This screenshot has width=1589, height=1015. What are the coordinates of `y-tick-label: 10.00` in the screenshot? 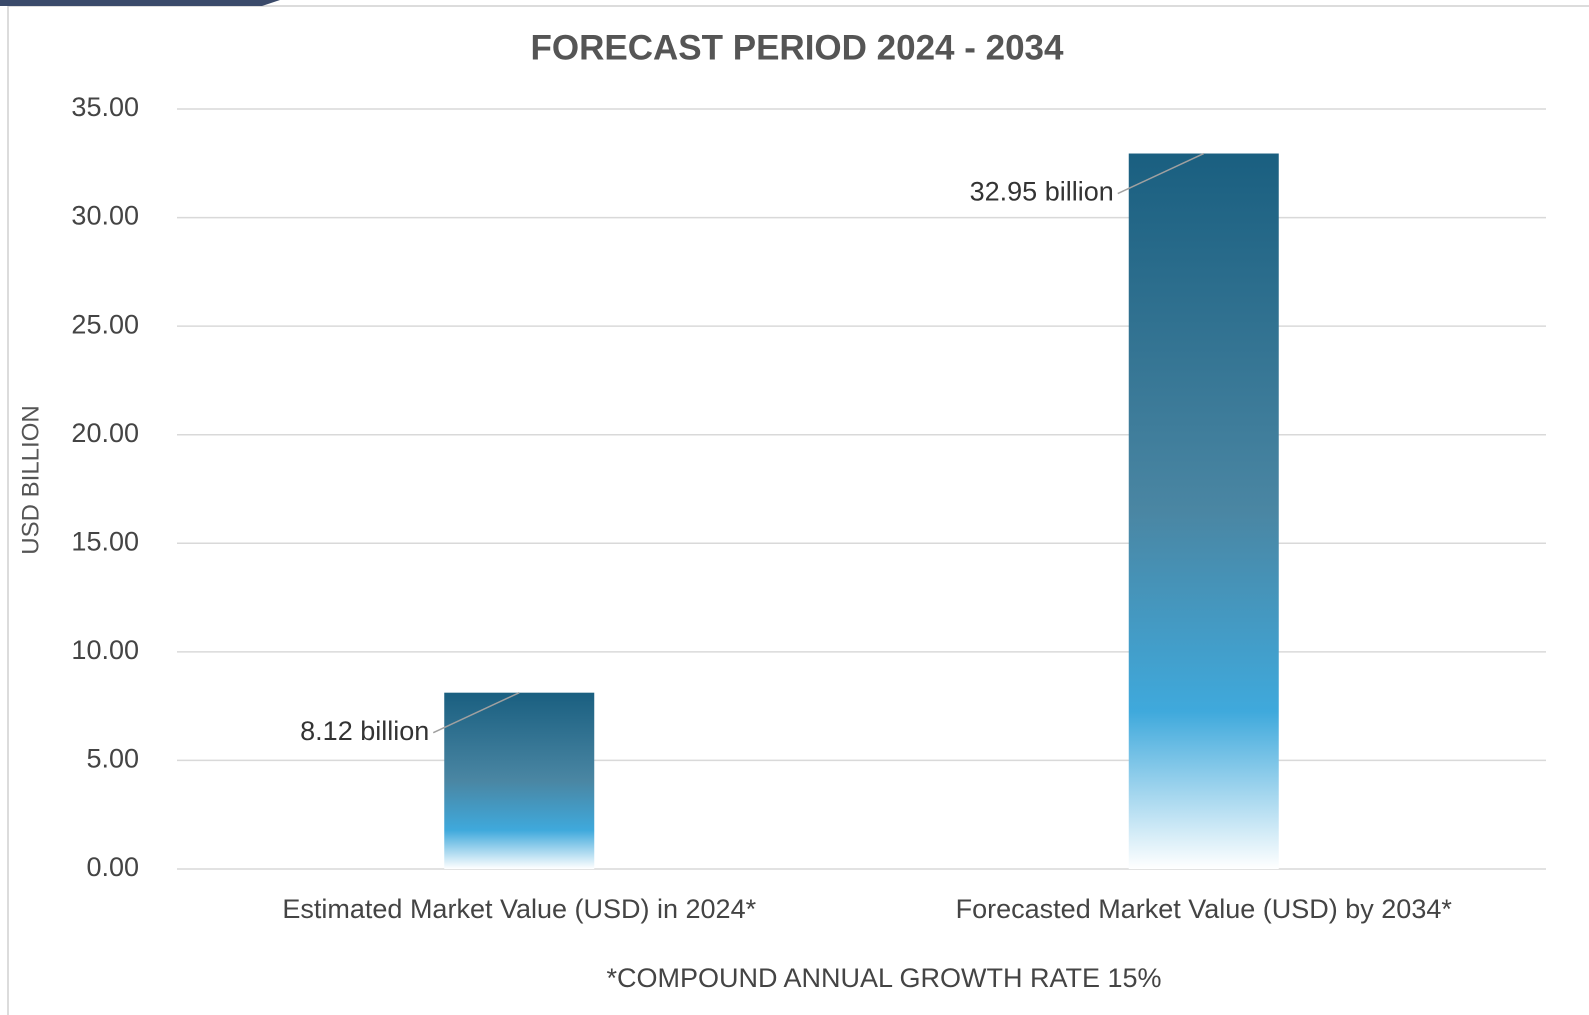 It's located at (105, 650).